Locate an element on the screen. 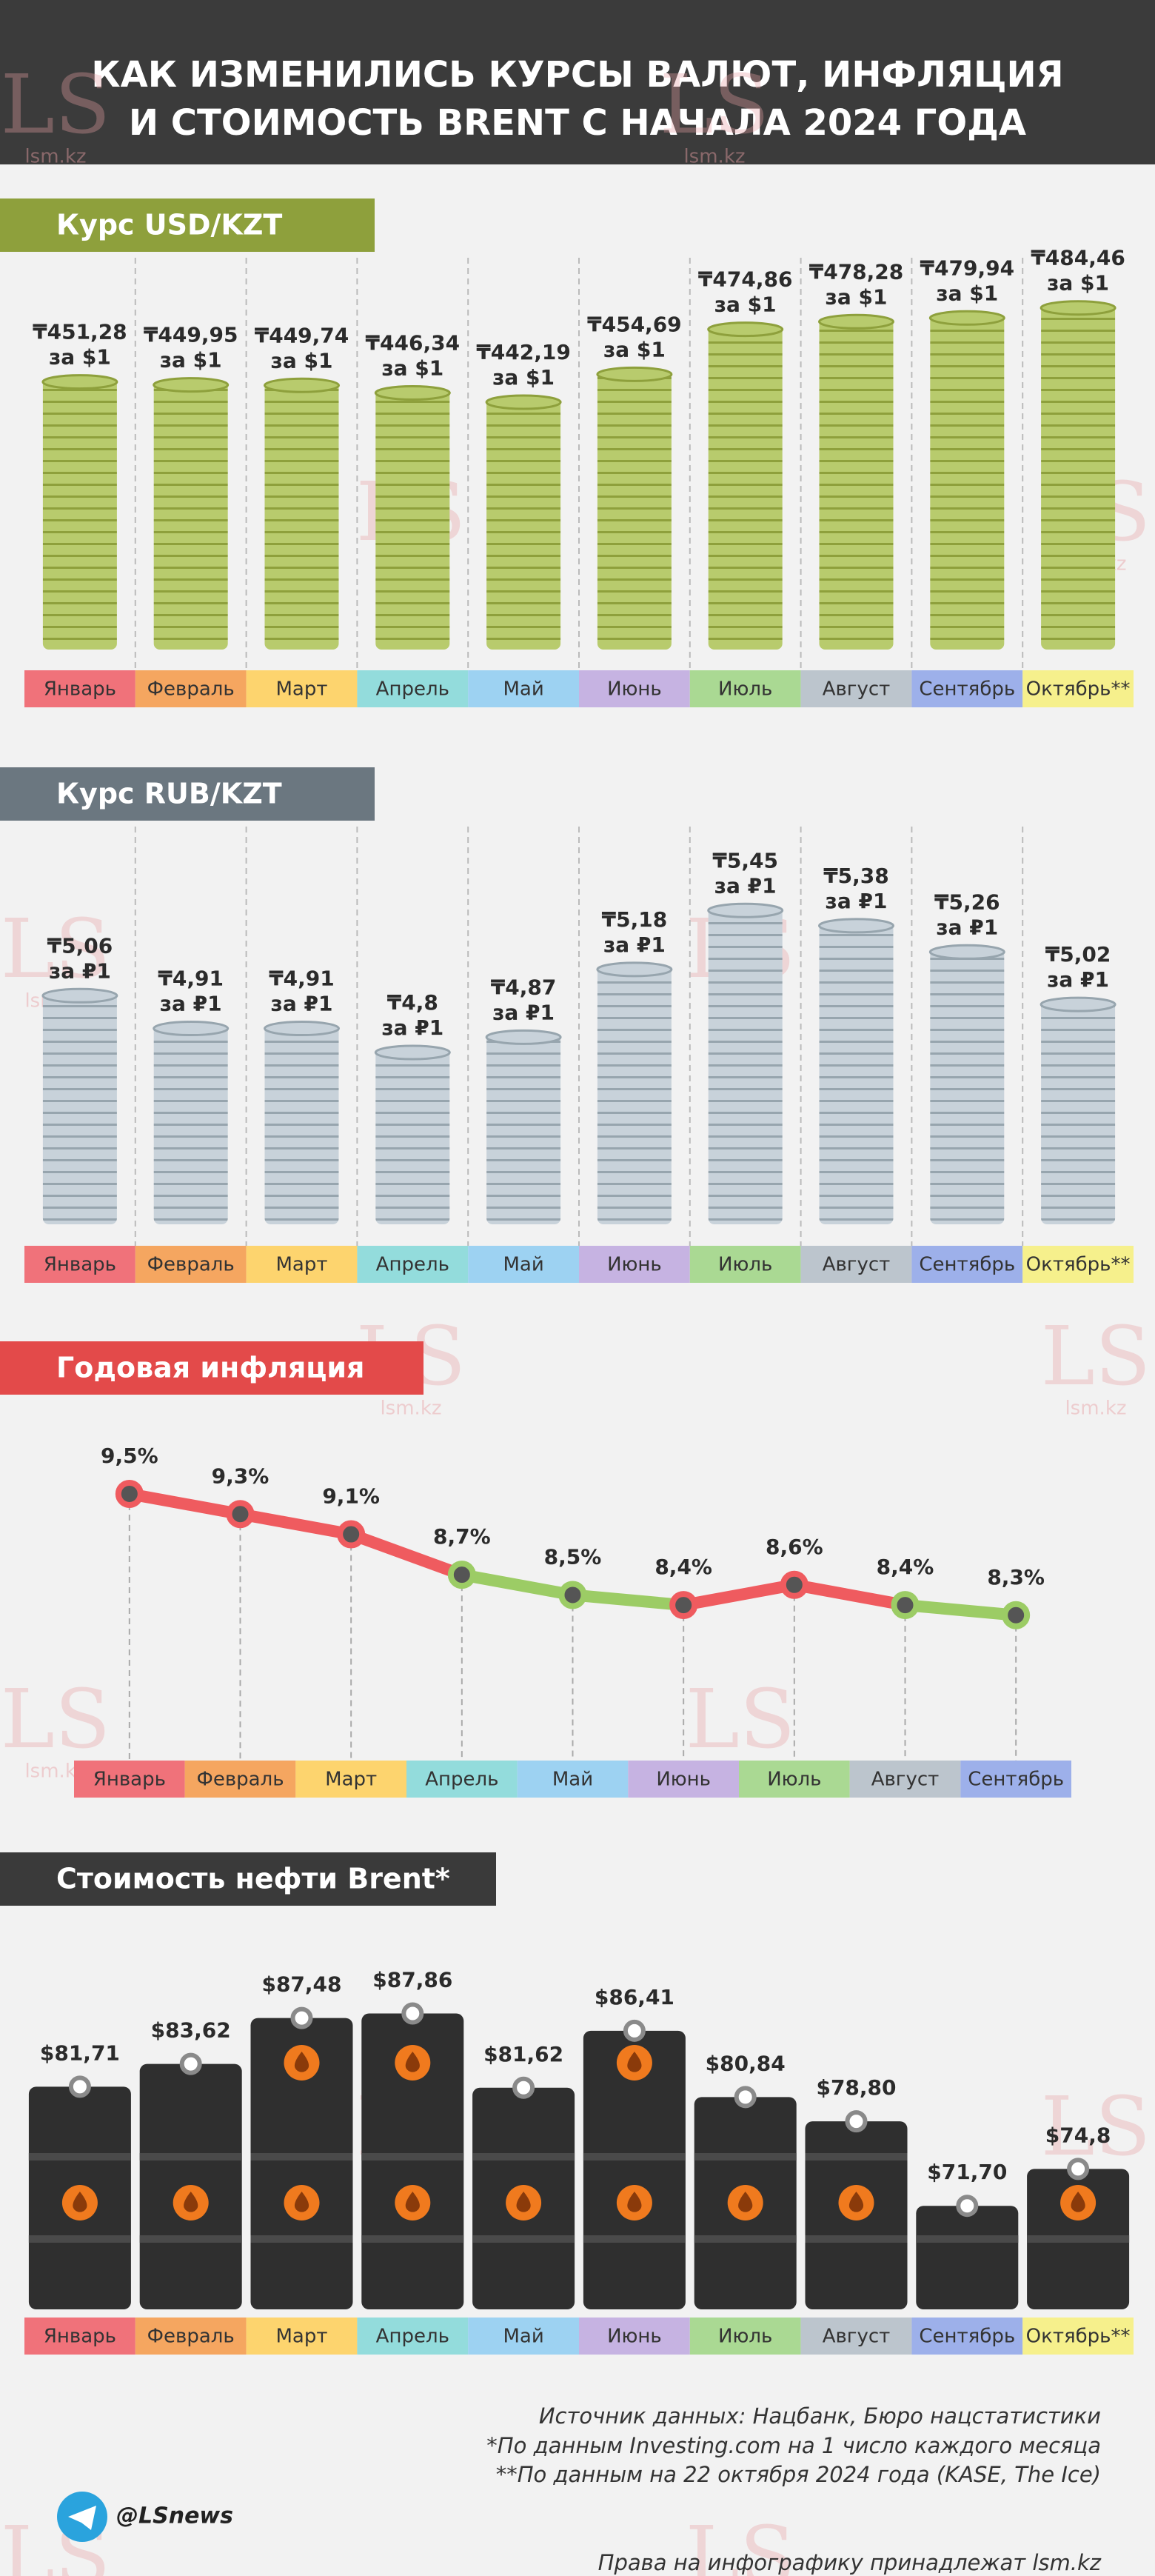 This screenshot has height=2576, width=1155. value-label: $71,70 is located at coordinates (967, 2172).